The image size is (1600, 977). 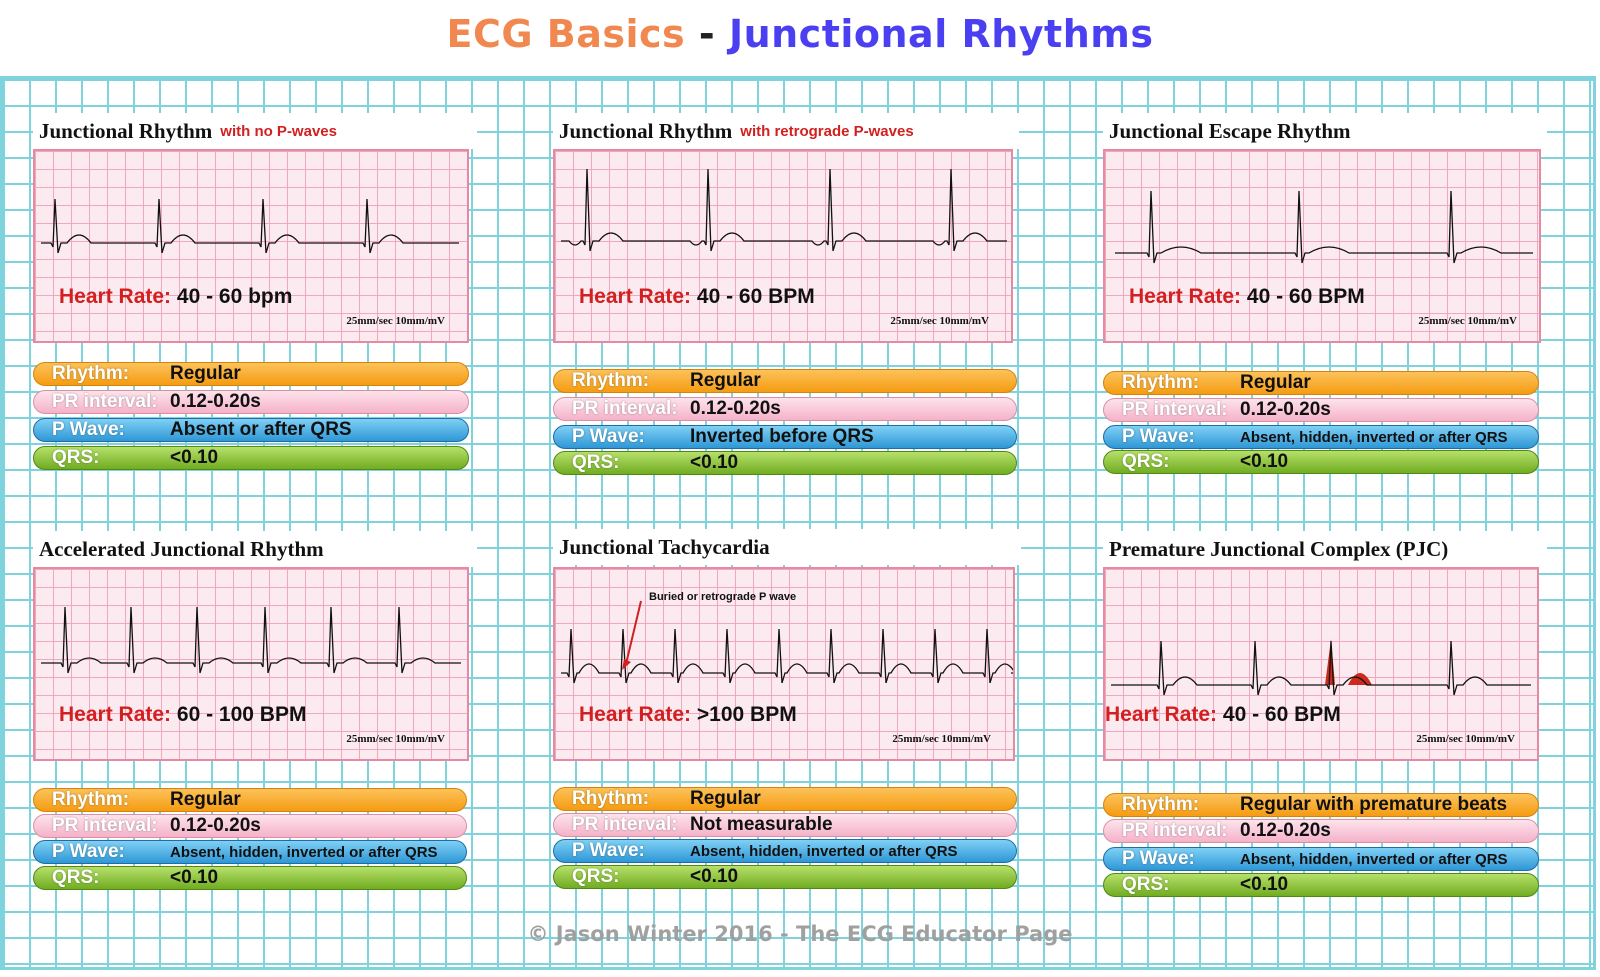 I want to click on pr-interval-row: PR interval: Not measurable, so click(x=785, y=825).